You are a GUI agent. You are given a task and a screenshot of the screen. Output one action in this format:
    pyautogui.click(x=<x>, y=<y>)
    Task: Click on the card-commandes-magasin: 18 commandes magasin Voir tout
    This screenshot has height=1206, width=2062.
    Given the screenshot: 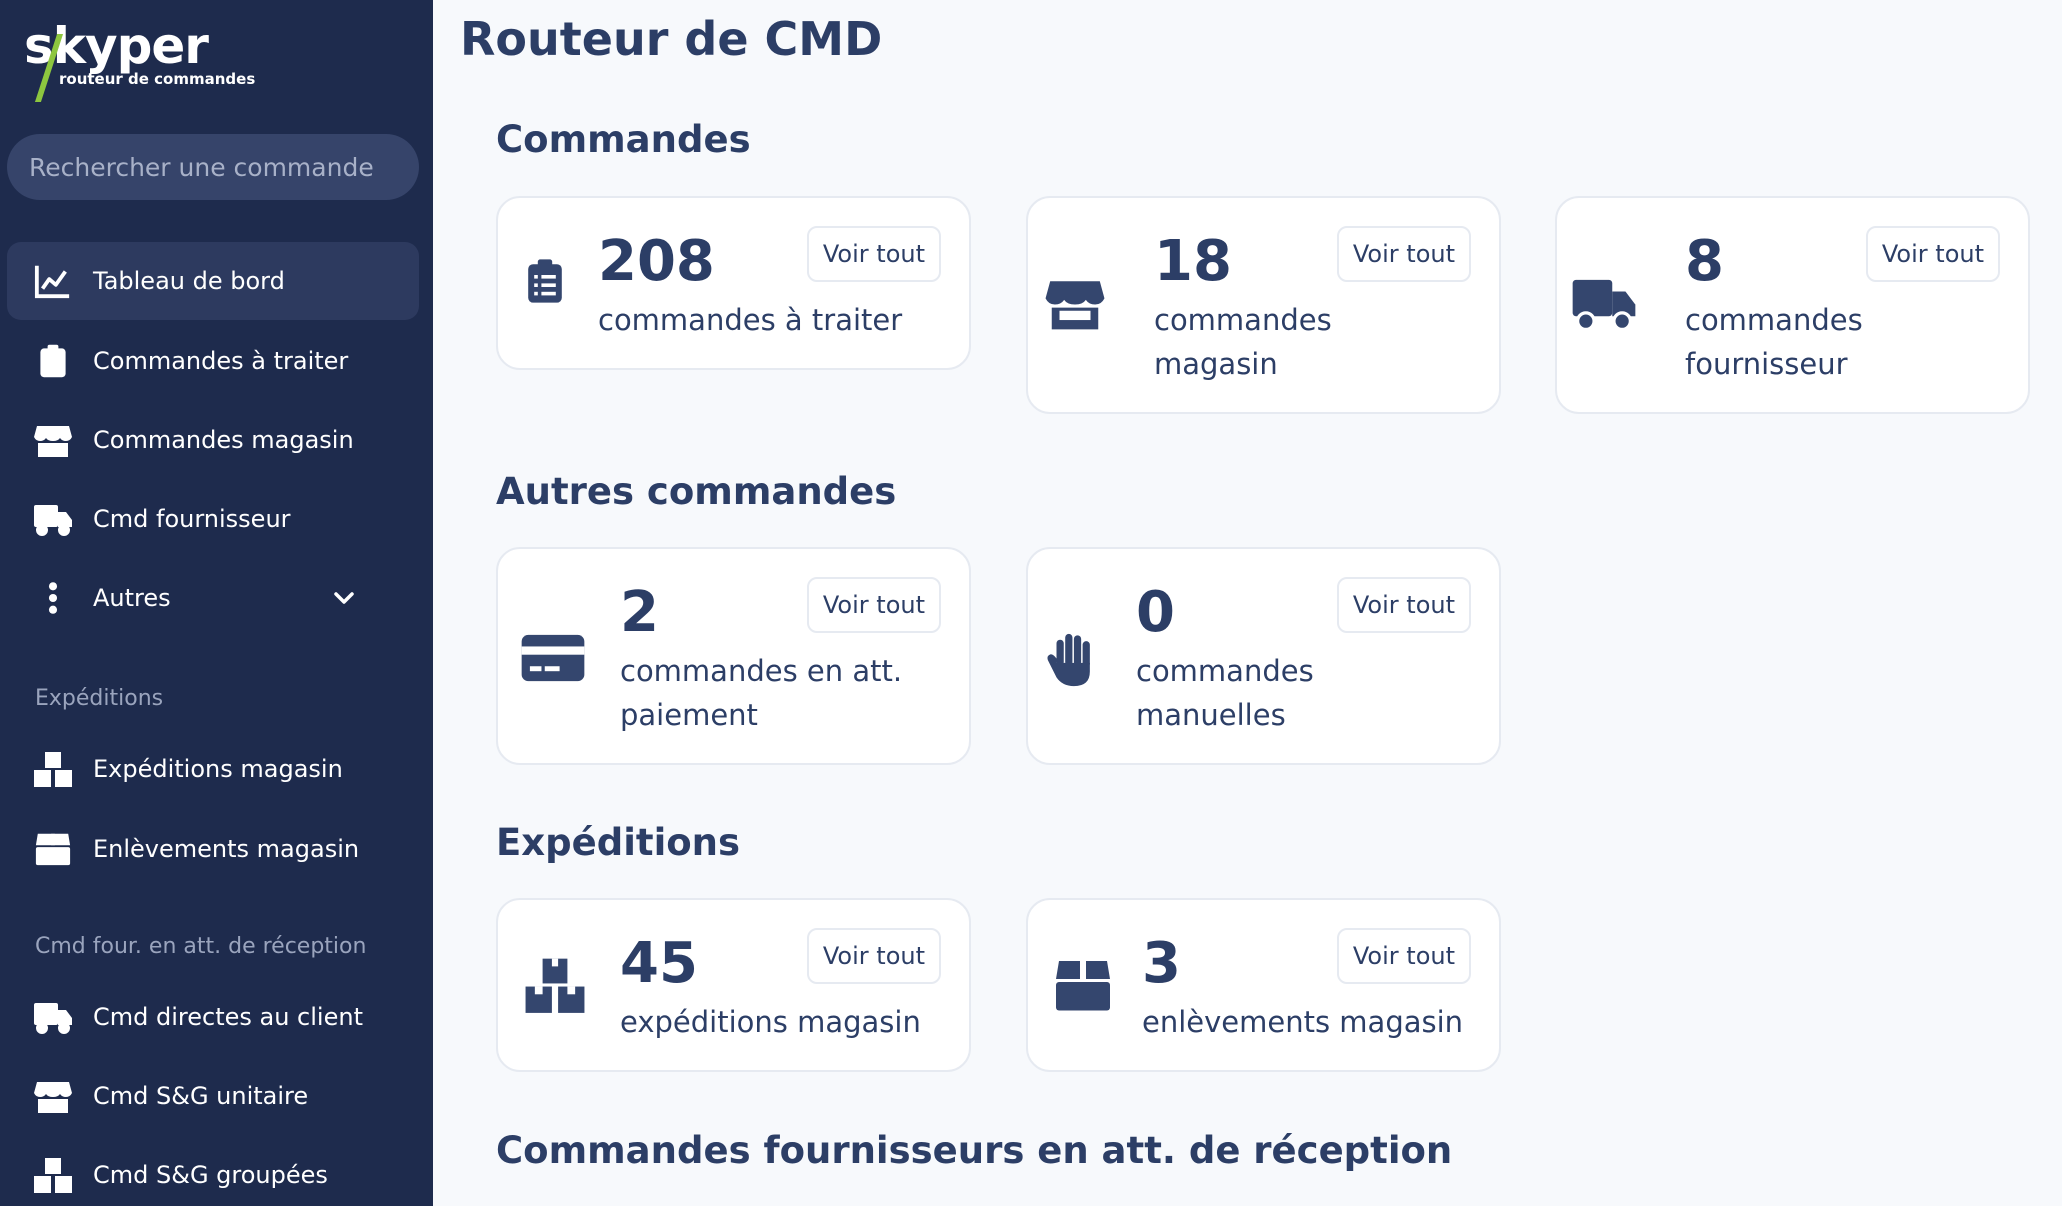 What is the action you would take?
    pyautogui.click(x=1263, y=305)
    